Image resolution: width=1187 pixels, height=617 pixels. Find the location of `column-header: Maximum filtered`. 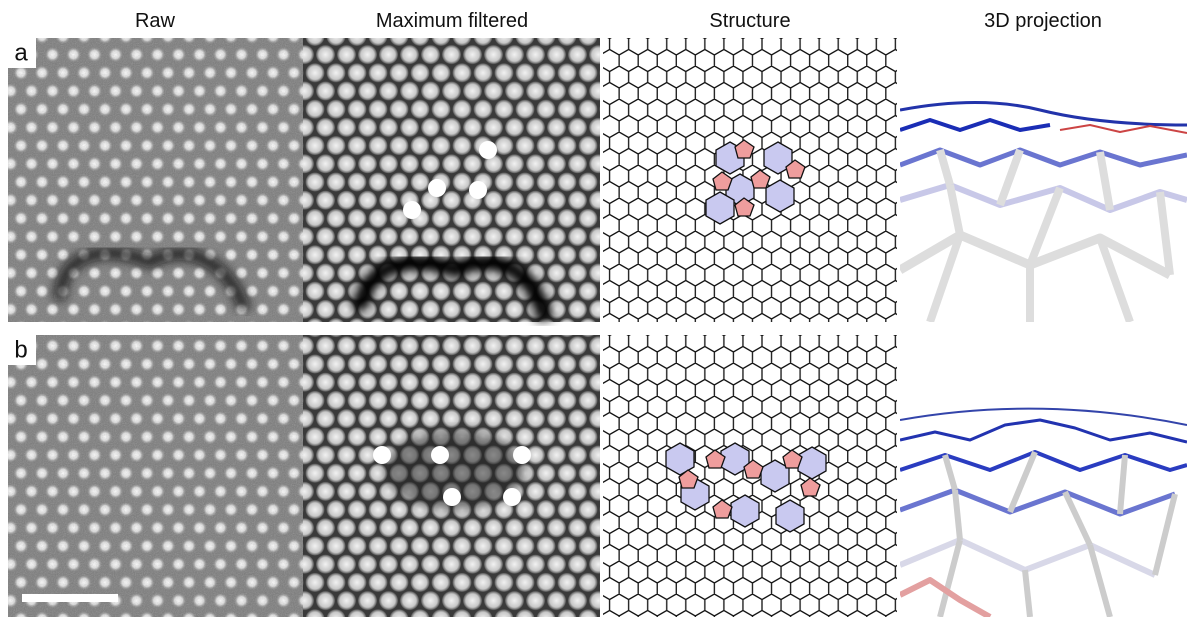

column-header: Maximum filtered is located at coordinates (452, 21).